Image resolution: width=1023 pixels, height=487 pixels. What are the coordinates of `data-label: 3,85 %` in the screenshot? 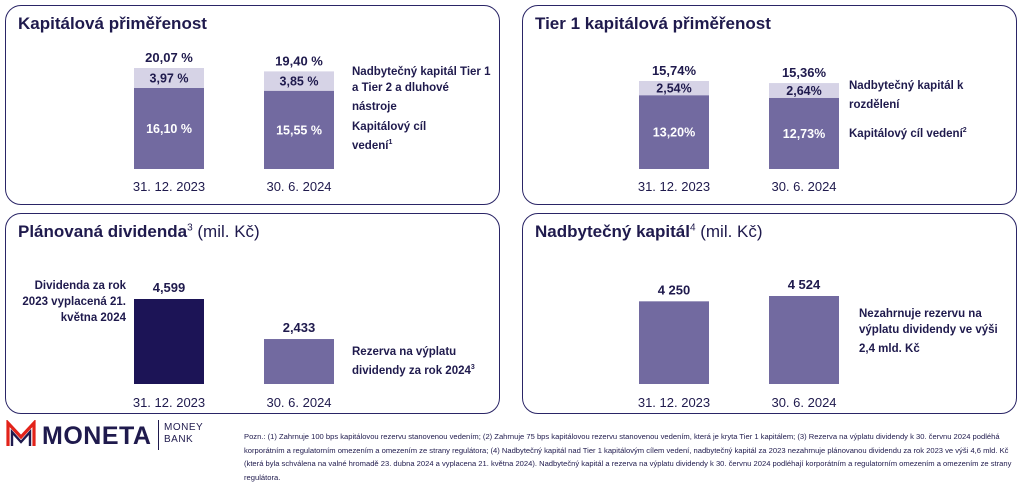 It's located at (299, 82).